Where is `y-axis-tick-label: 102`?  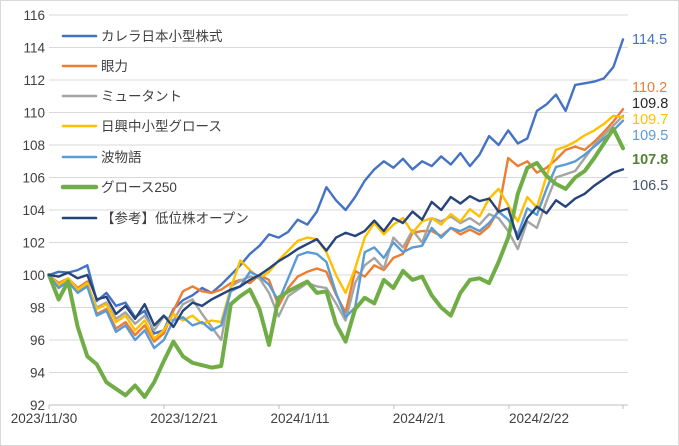
y-axis-tick-label: 102 is located at coordinates (33, 243).